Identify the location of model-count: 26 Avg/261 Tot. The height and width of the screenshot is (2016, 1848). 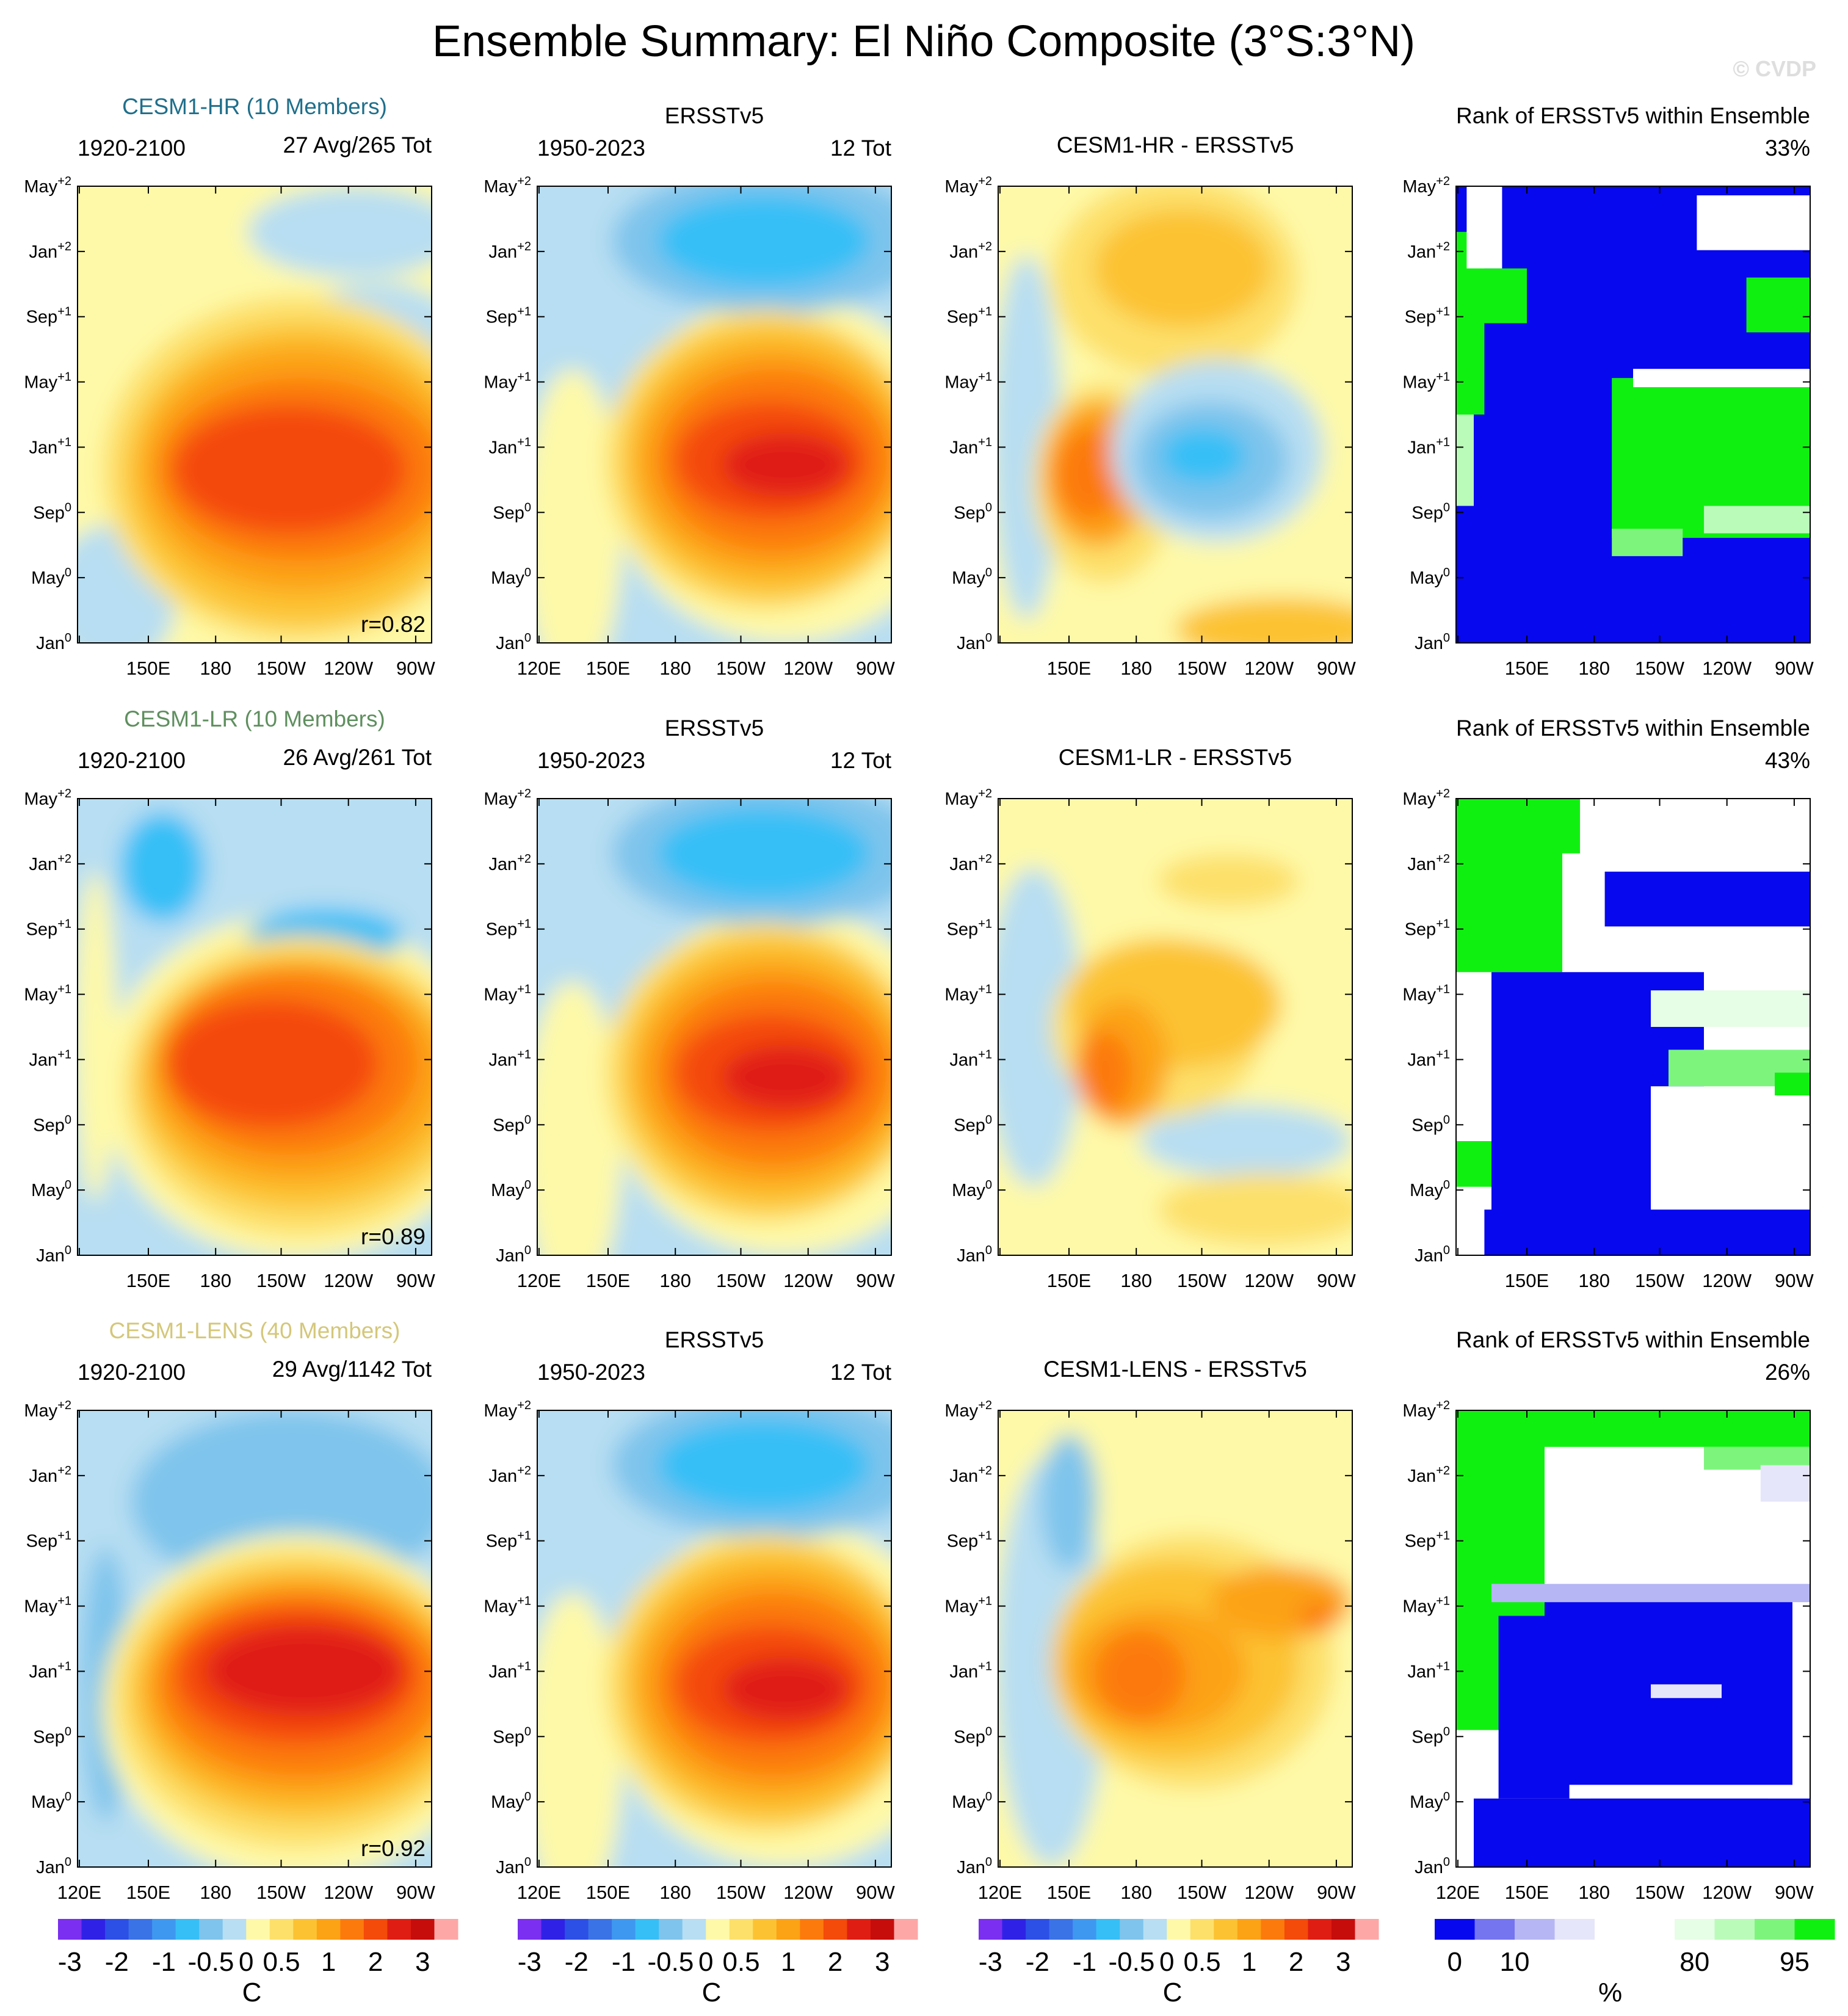
(357, 757).